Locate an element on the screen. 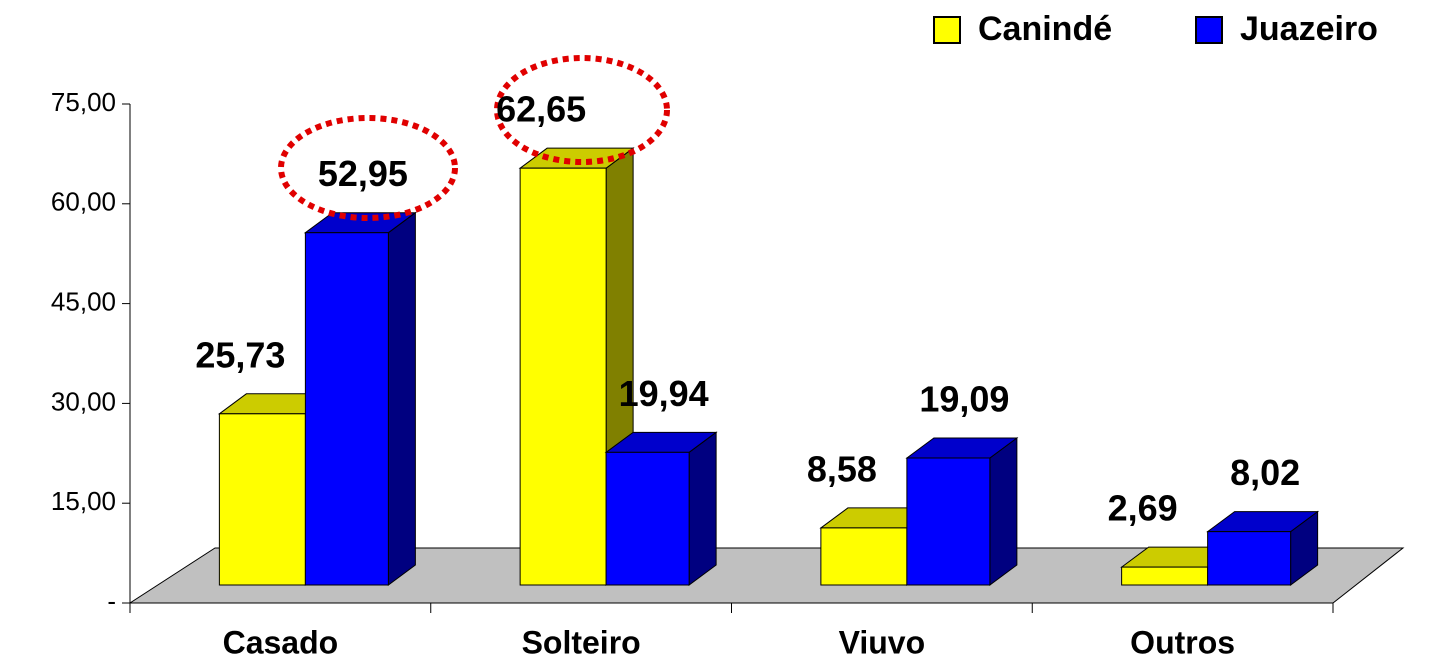 The width and height of the screenshot is (1453, 667). data-label: 62,65 is located at coordinates (541, 109).